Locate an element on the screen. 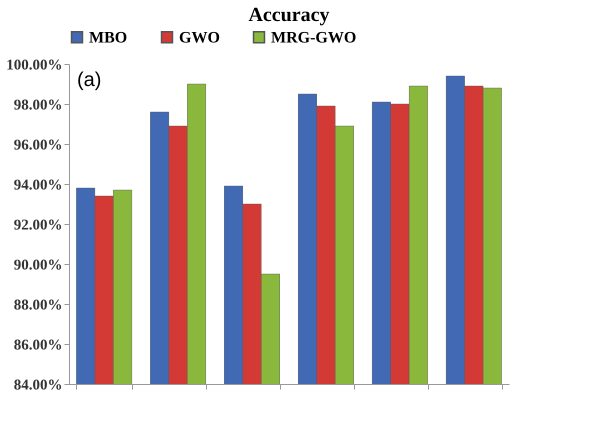 The height and width of the screenshot is (445, 590). y-tick-label: 90.00% is located at coordinates (38, 266).